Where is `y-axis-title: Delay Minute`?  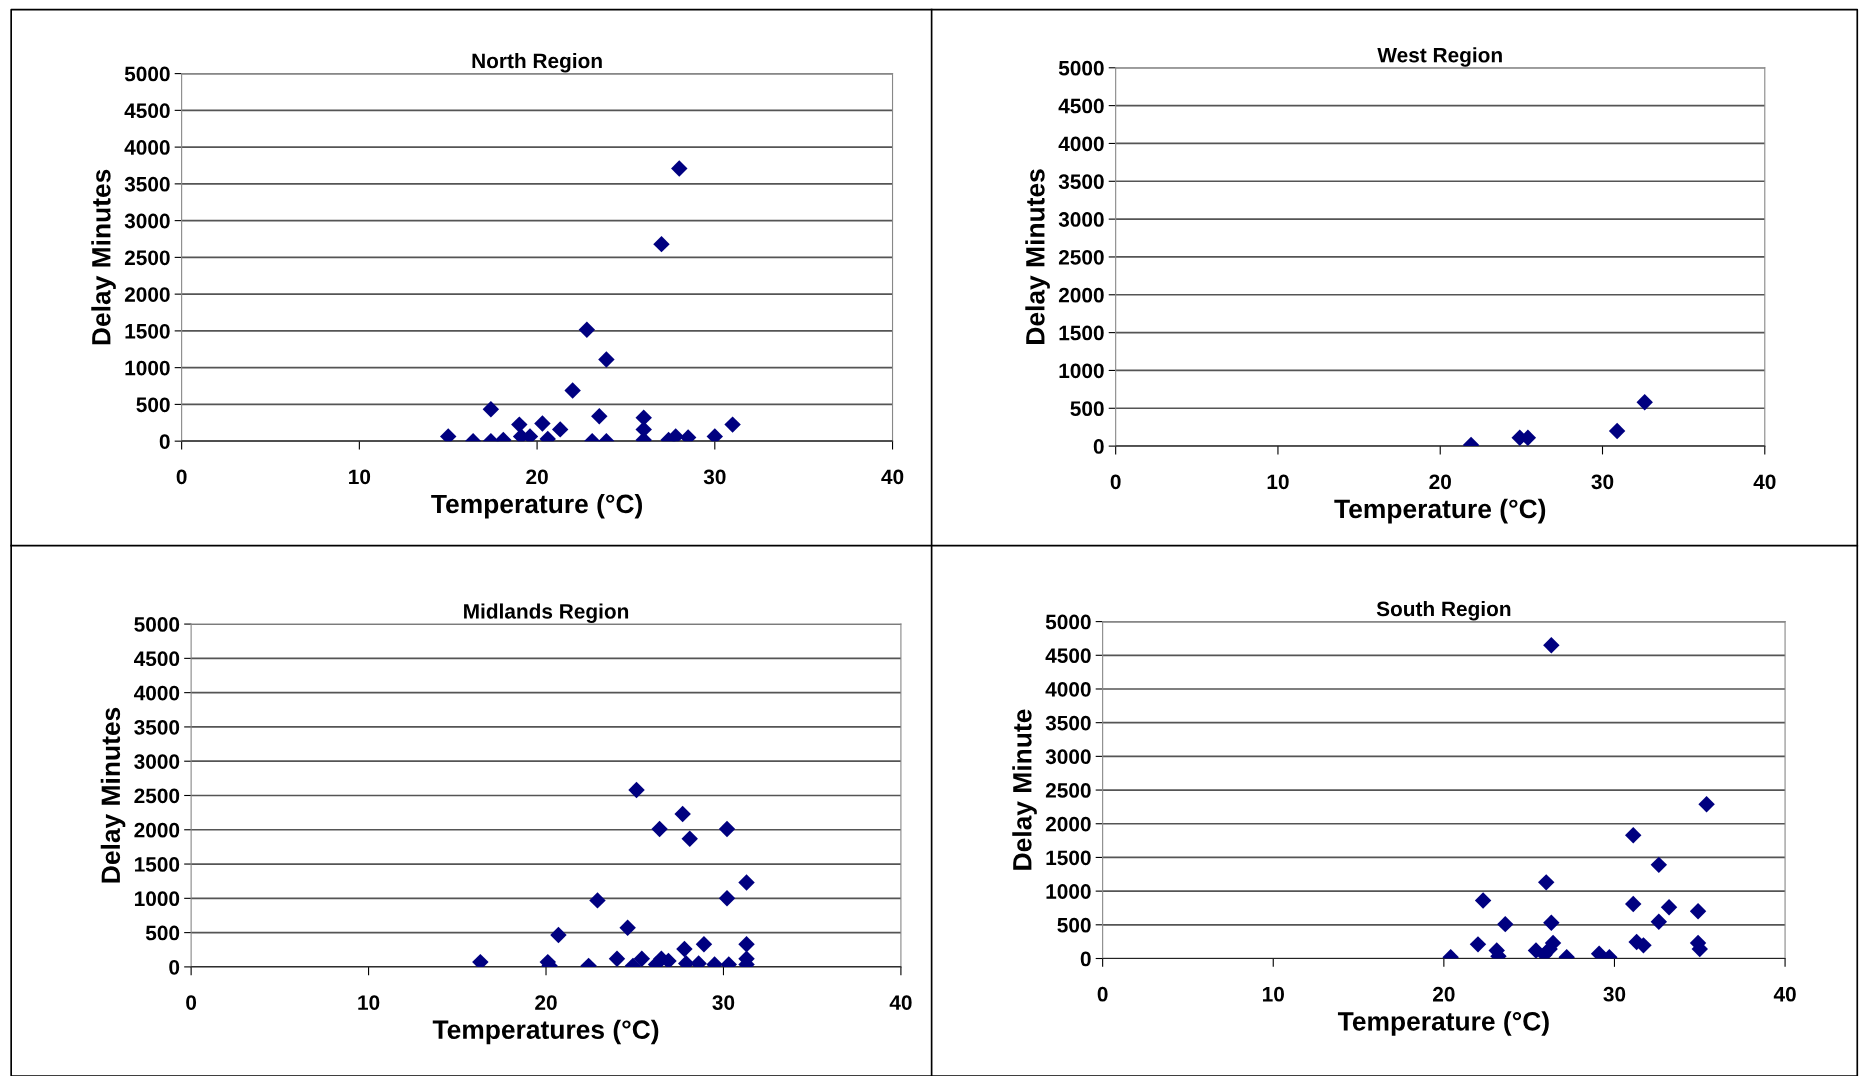
y-axis-title: Delay Minute is located at coordinates (1024, 789).